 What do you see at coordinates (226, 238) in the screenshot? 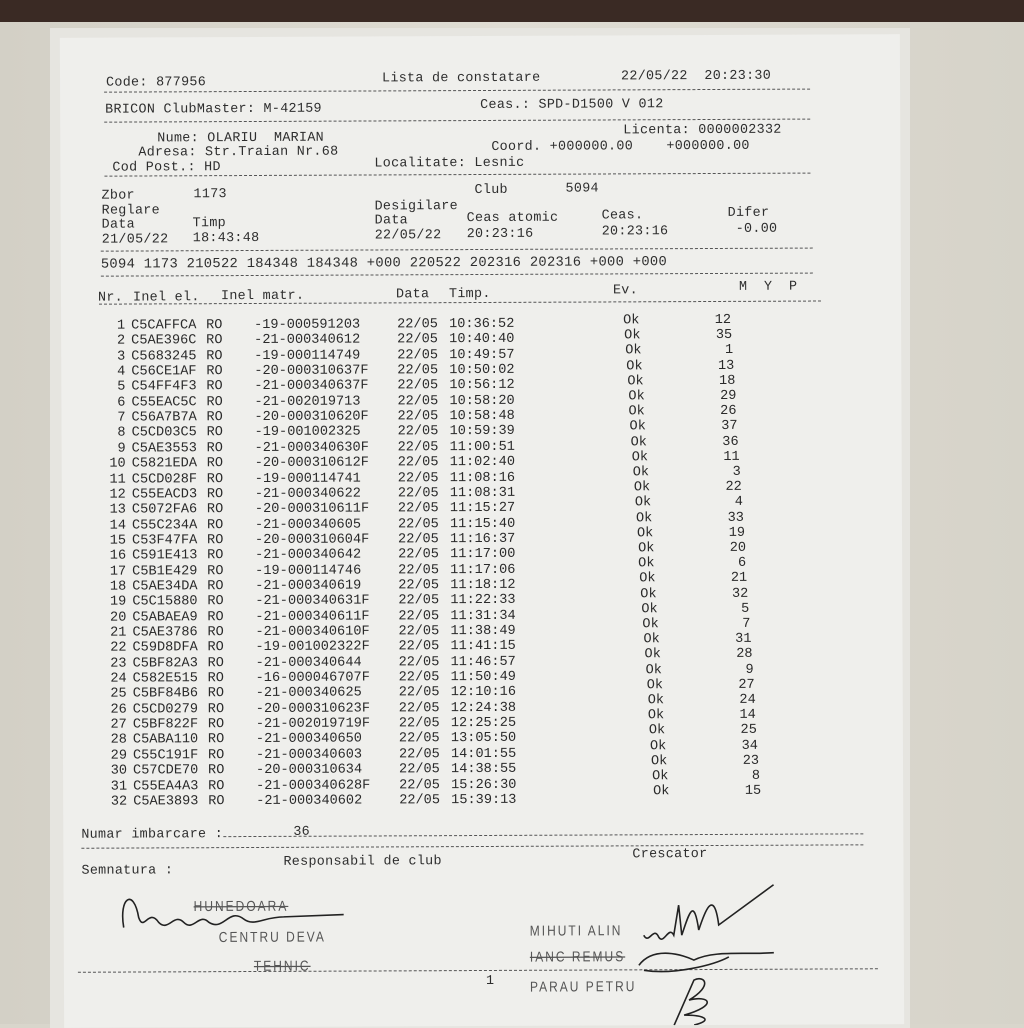
I see `reglare-time: 18:43:48` at bounding box center [226, 238].